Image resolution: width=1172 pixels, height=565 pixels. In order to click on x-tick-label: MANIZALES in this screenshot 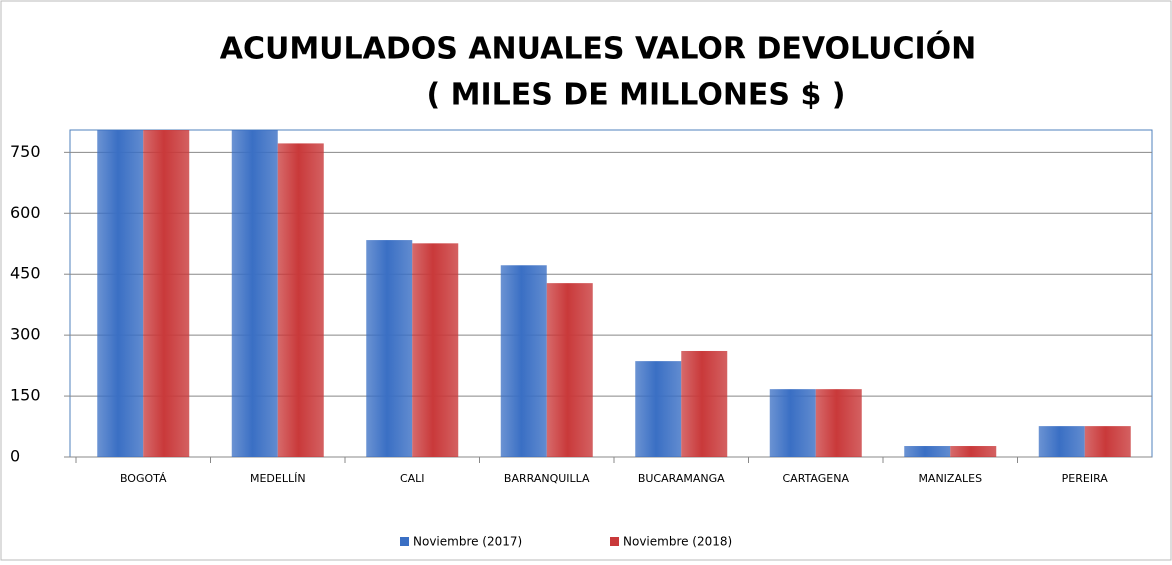, I will do `click(950, 478)`.